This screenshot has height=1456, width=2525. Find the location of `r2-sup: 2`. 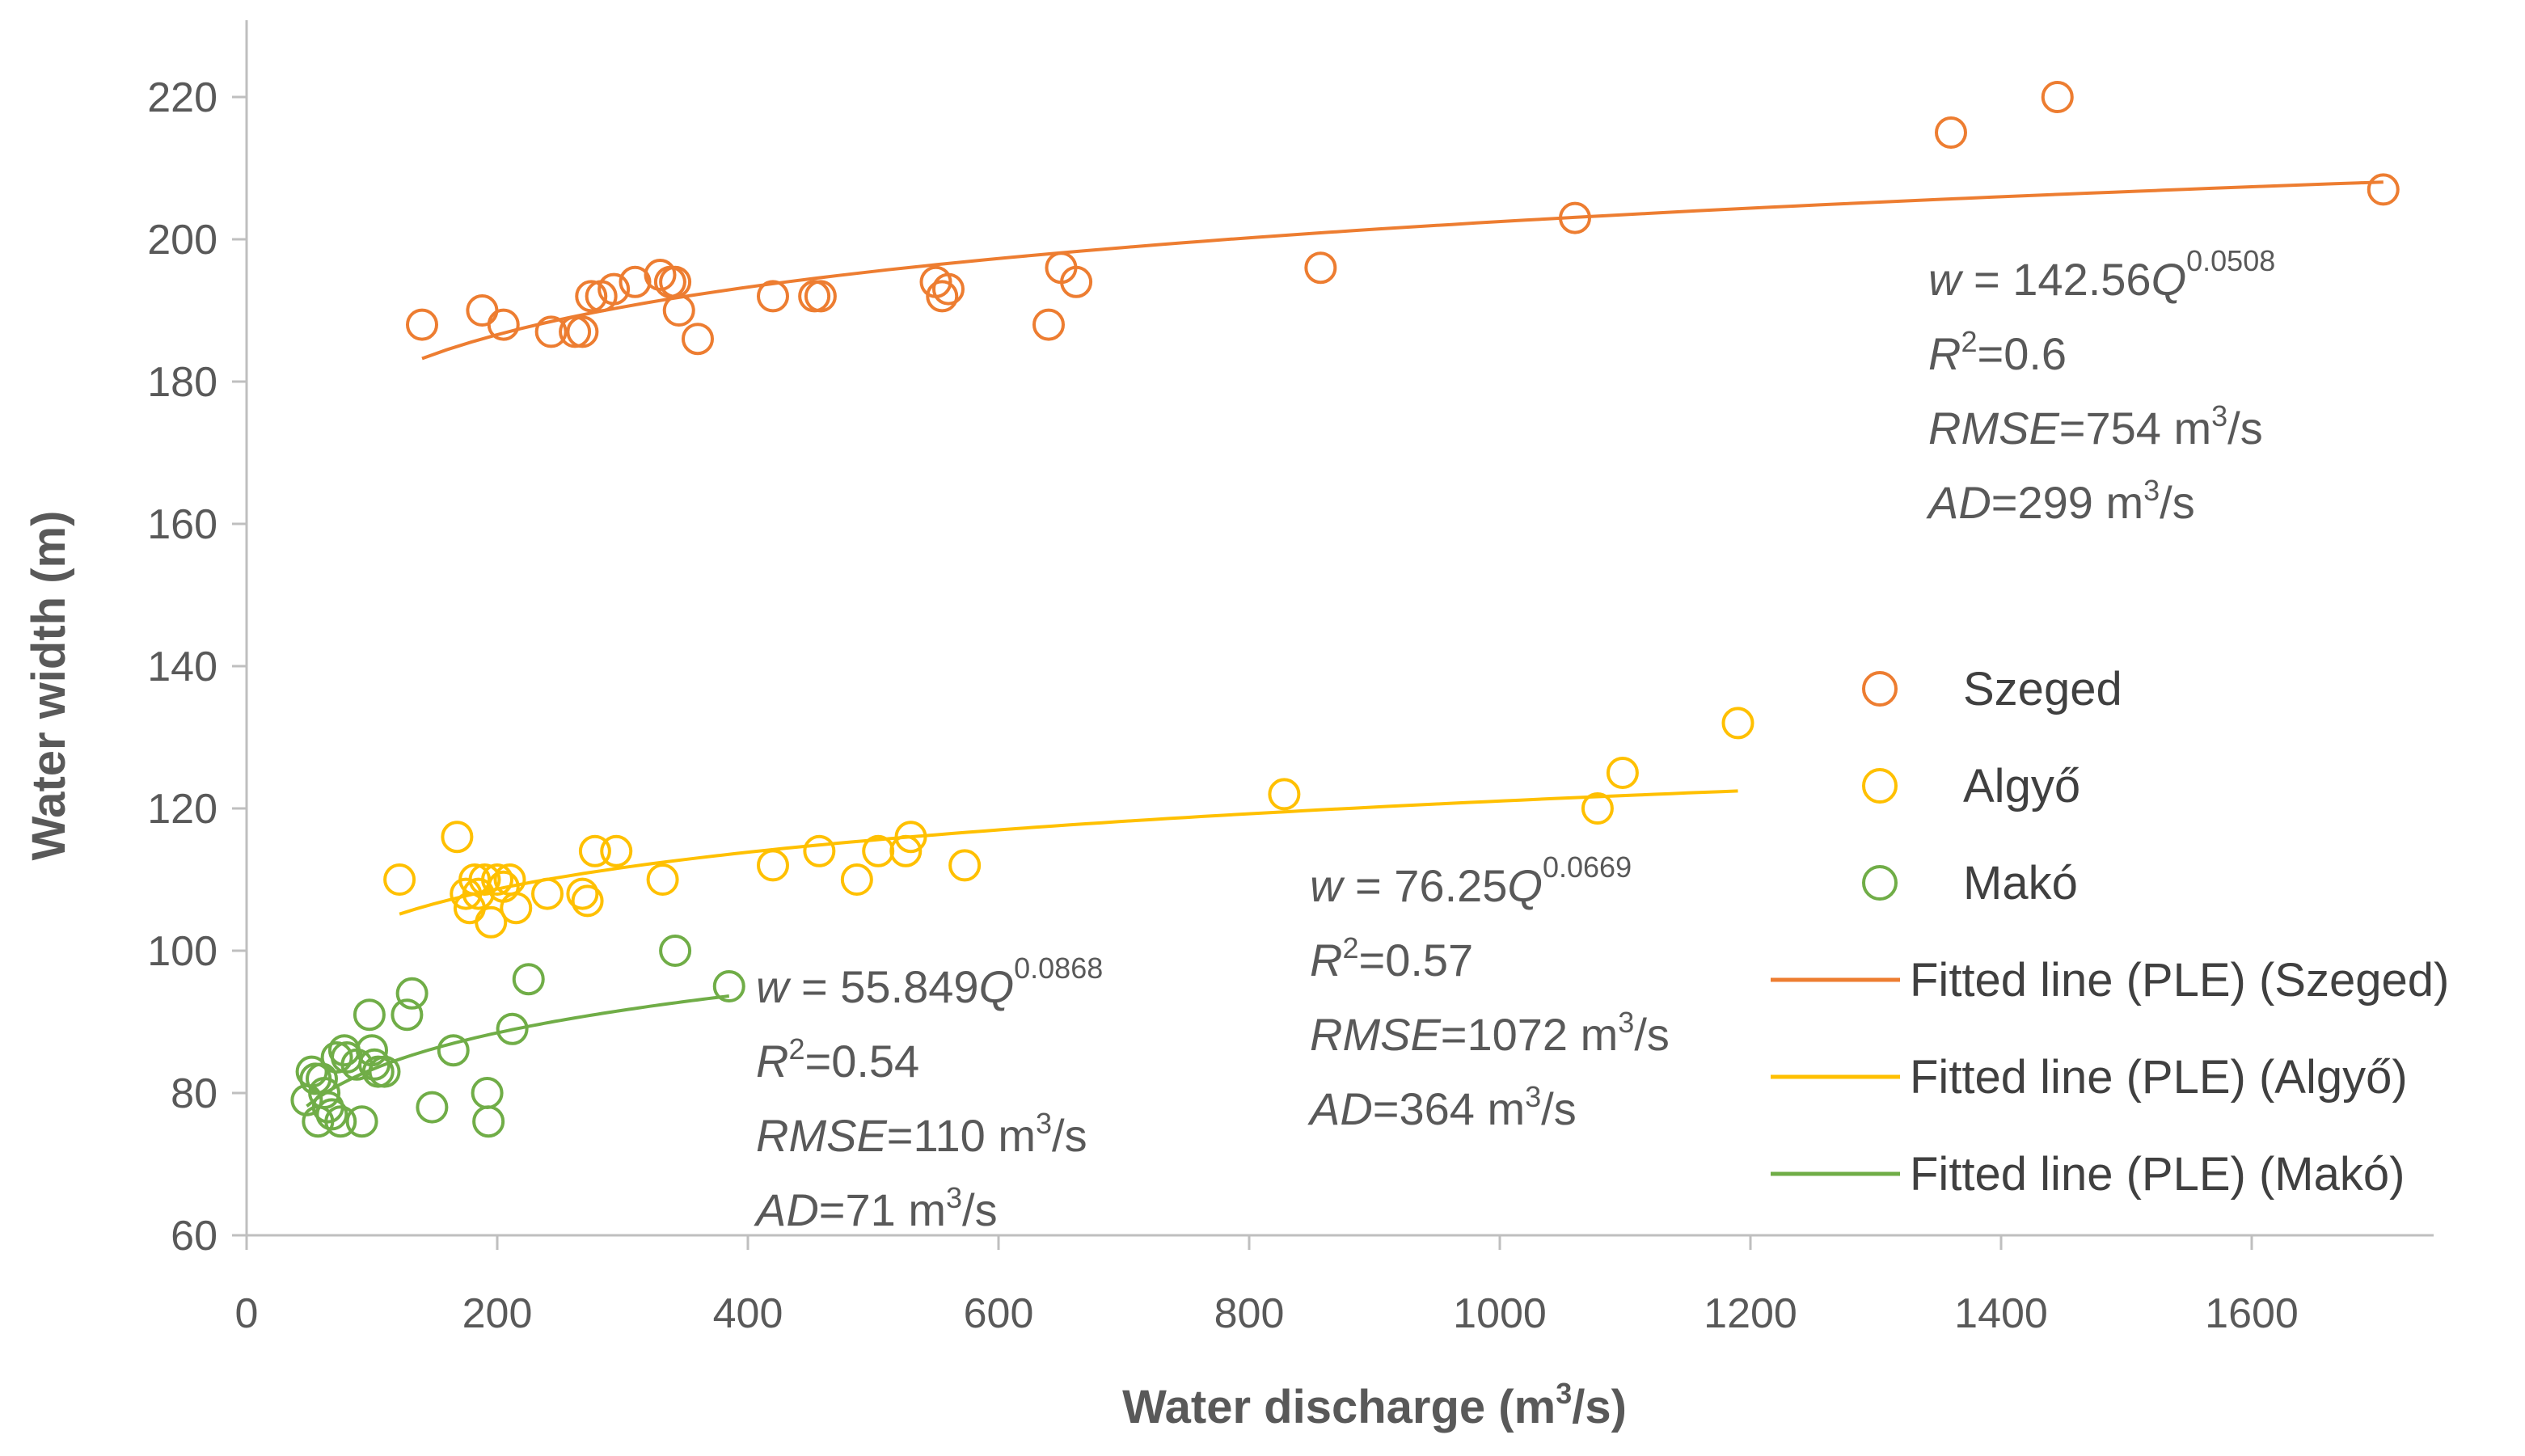

r2-sup: 2 is located at coordinates (796, 1049).